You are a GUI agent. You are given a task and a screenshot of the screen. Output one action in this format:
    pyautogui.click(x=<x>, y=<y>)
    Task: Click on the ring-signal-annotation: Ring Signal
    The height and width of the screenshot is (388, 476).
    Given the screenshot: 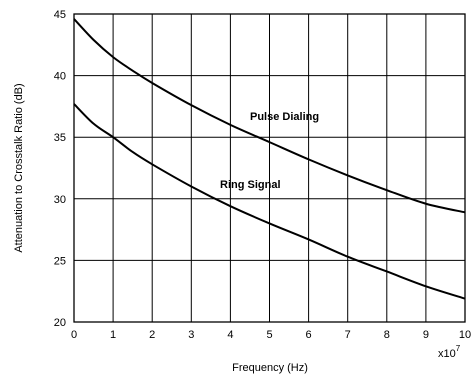 What is the action you would take?
    pyautogui.click(x=250, y=185)
    